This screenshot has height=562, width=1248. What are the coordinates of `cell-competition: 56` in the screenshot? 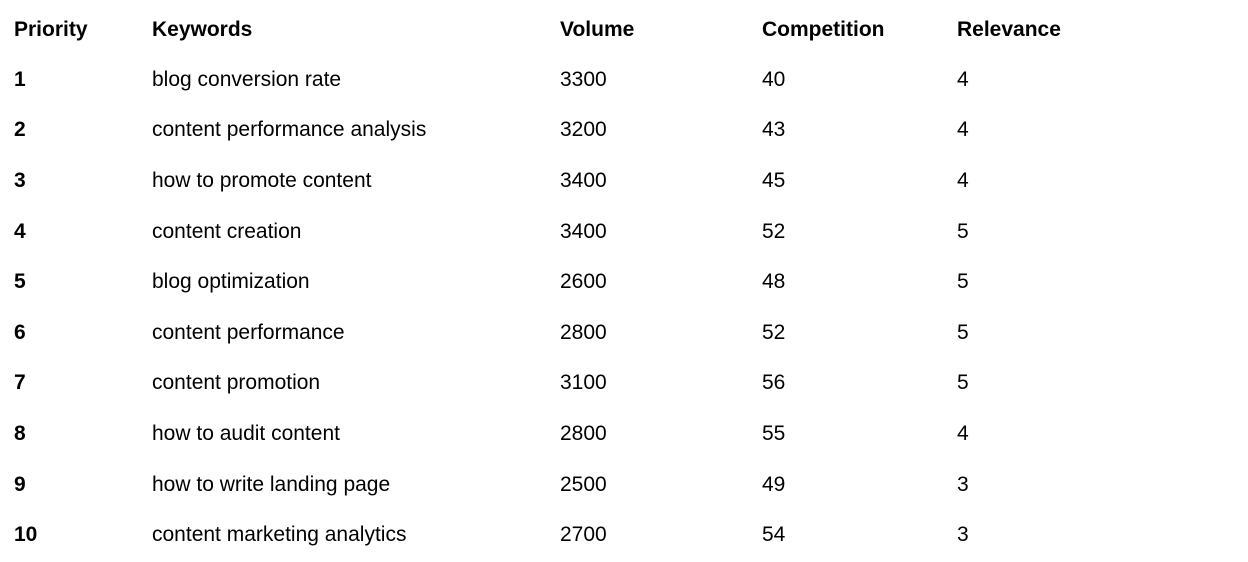 It's located at (774, 383).